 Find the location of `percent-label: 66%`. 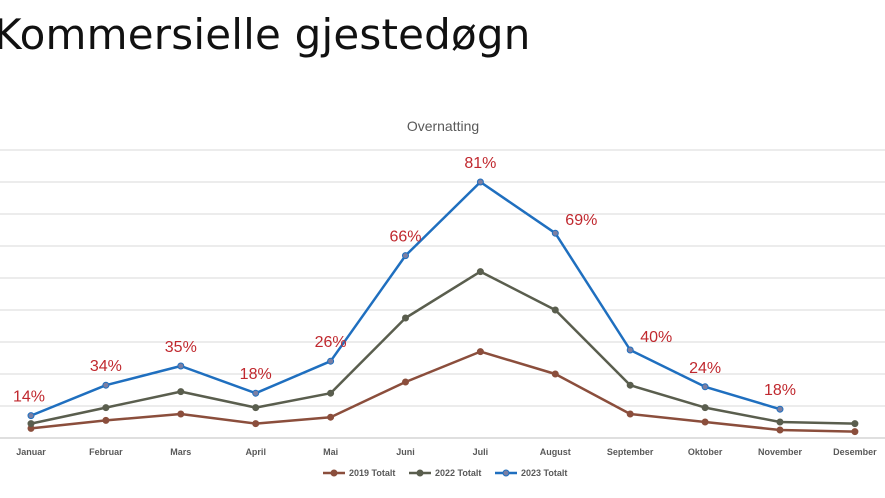

percent-label: 66% is located at coordinates (405, 237).